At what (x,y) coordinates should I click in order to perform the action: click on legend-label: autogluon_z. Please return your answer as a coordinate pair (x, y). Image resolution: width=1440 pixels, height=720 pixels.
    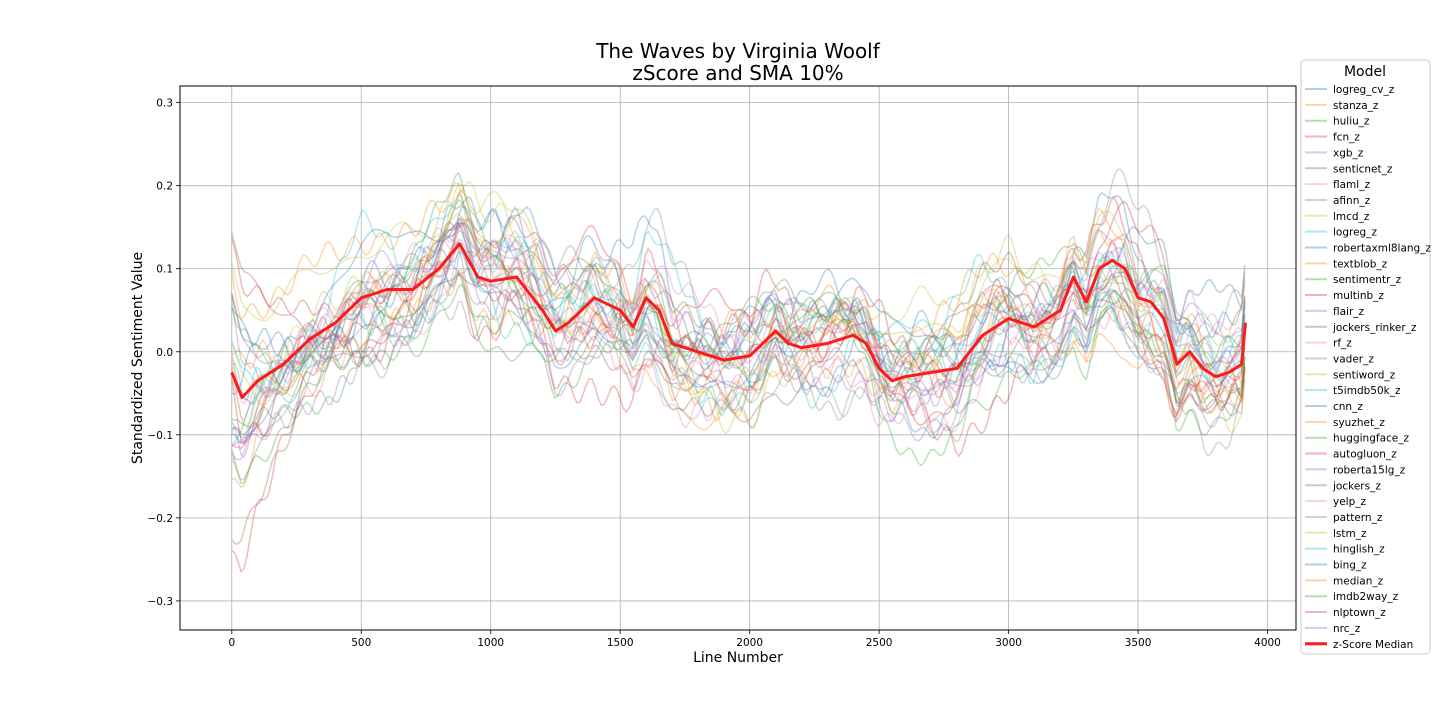
    Looking at the image, I should click on (1365, 455).